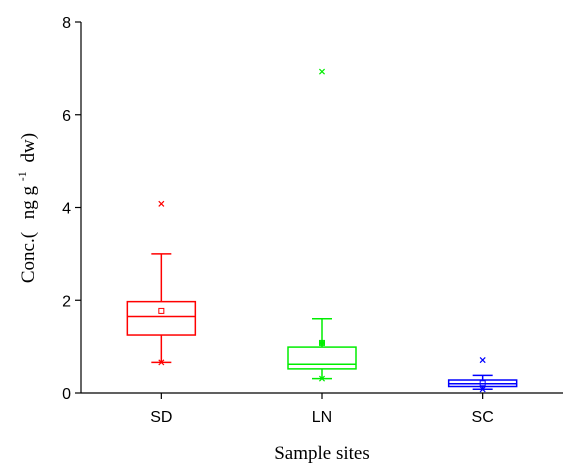  I want to click on svg-text:Conc.( ng g -1: Conc.( ng g -1 dw), so click(24, 208).